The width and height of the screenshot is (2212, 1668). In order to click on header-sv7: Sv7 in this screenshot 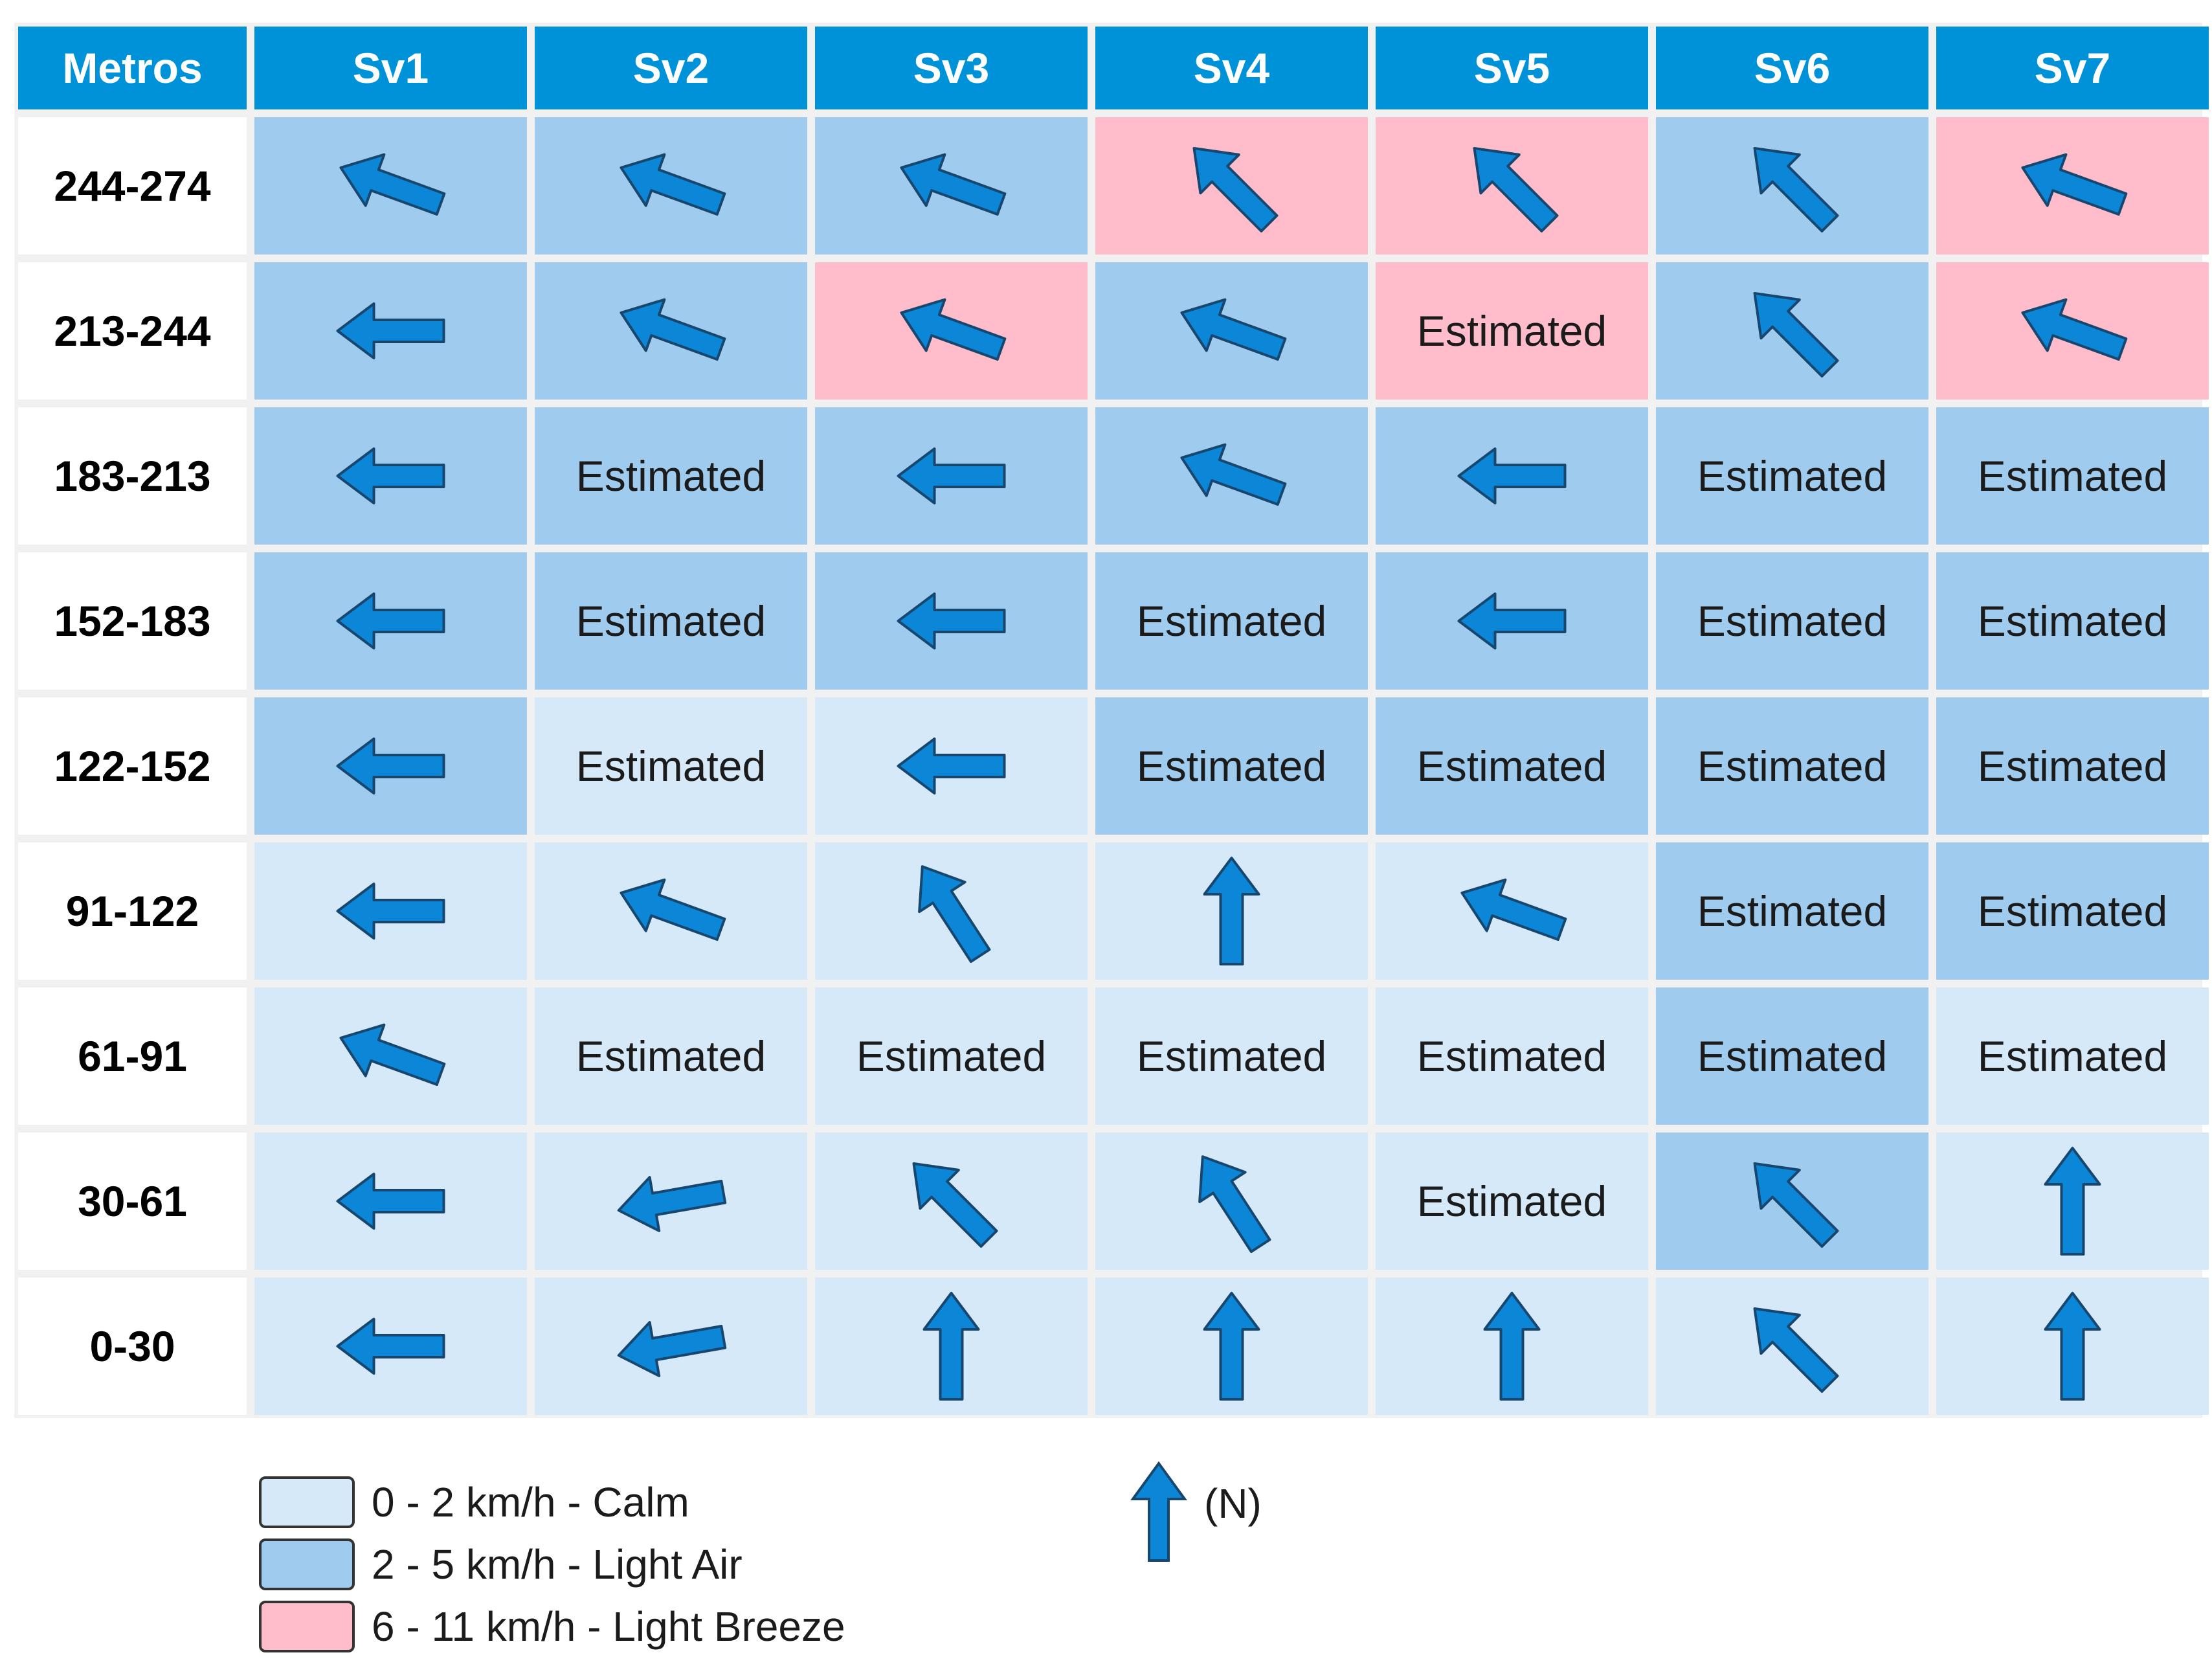, I will do `click(2072, 68)`.